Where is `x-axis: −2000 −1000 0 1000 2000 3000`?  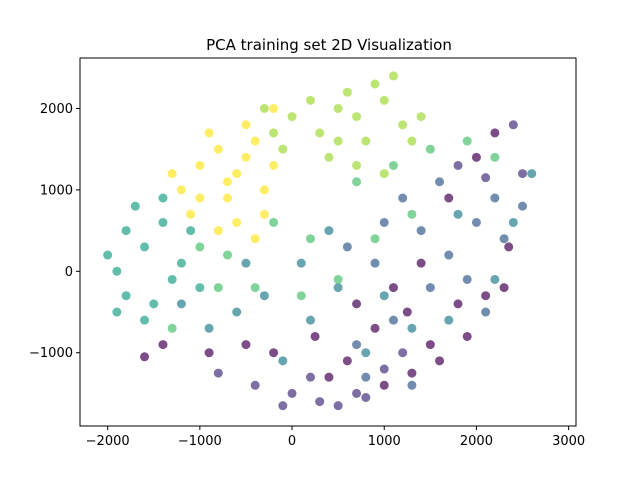
x-axis: −2000 −1000 0 1000 2000 3000 is located at coordinates (335, 437).